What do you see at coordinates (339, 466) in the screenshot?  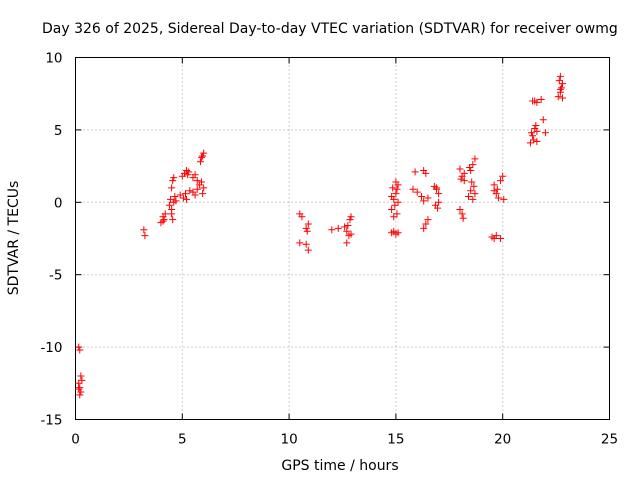 I see `x-axis-label: GPS time / hours` at bounding box center [339, 466].